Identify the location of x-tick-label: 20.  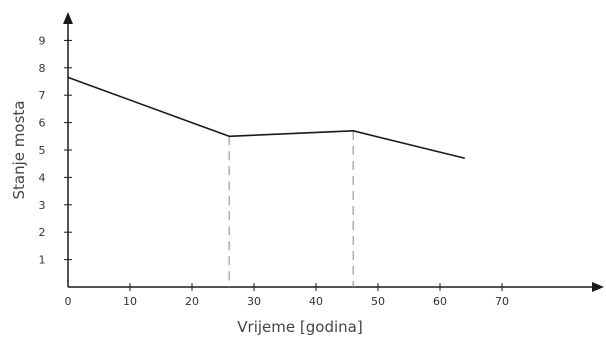
(192, 301).